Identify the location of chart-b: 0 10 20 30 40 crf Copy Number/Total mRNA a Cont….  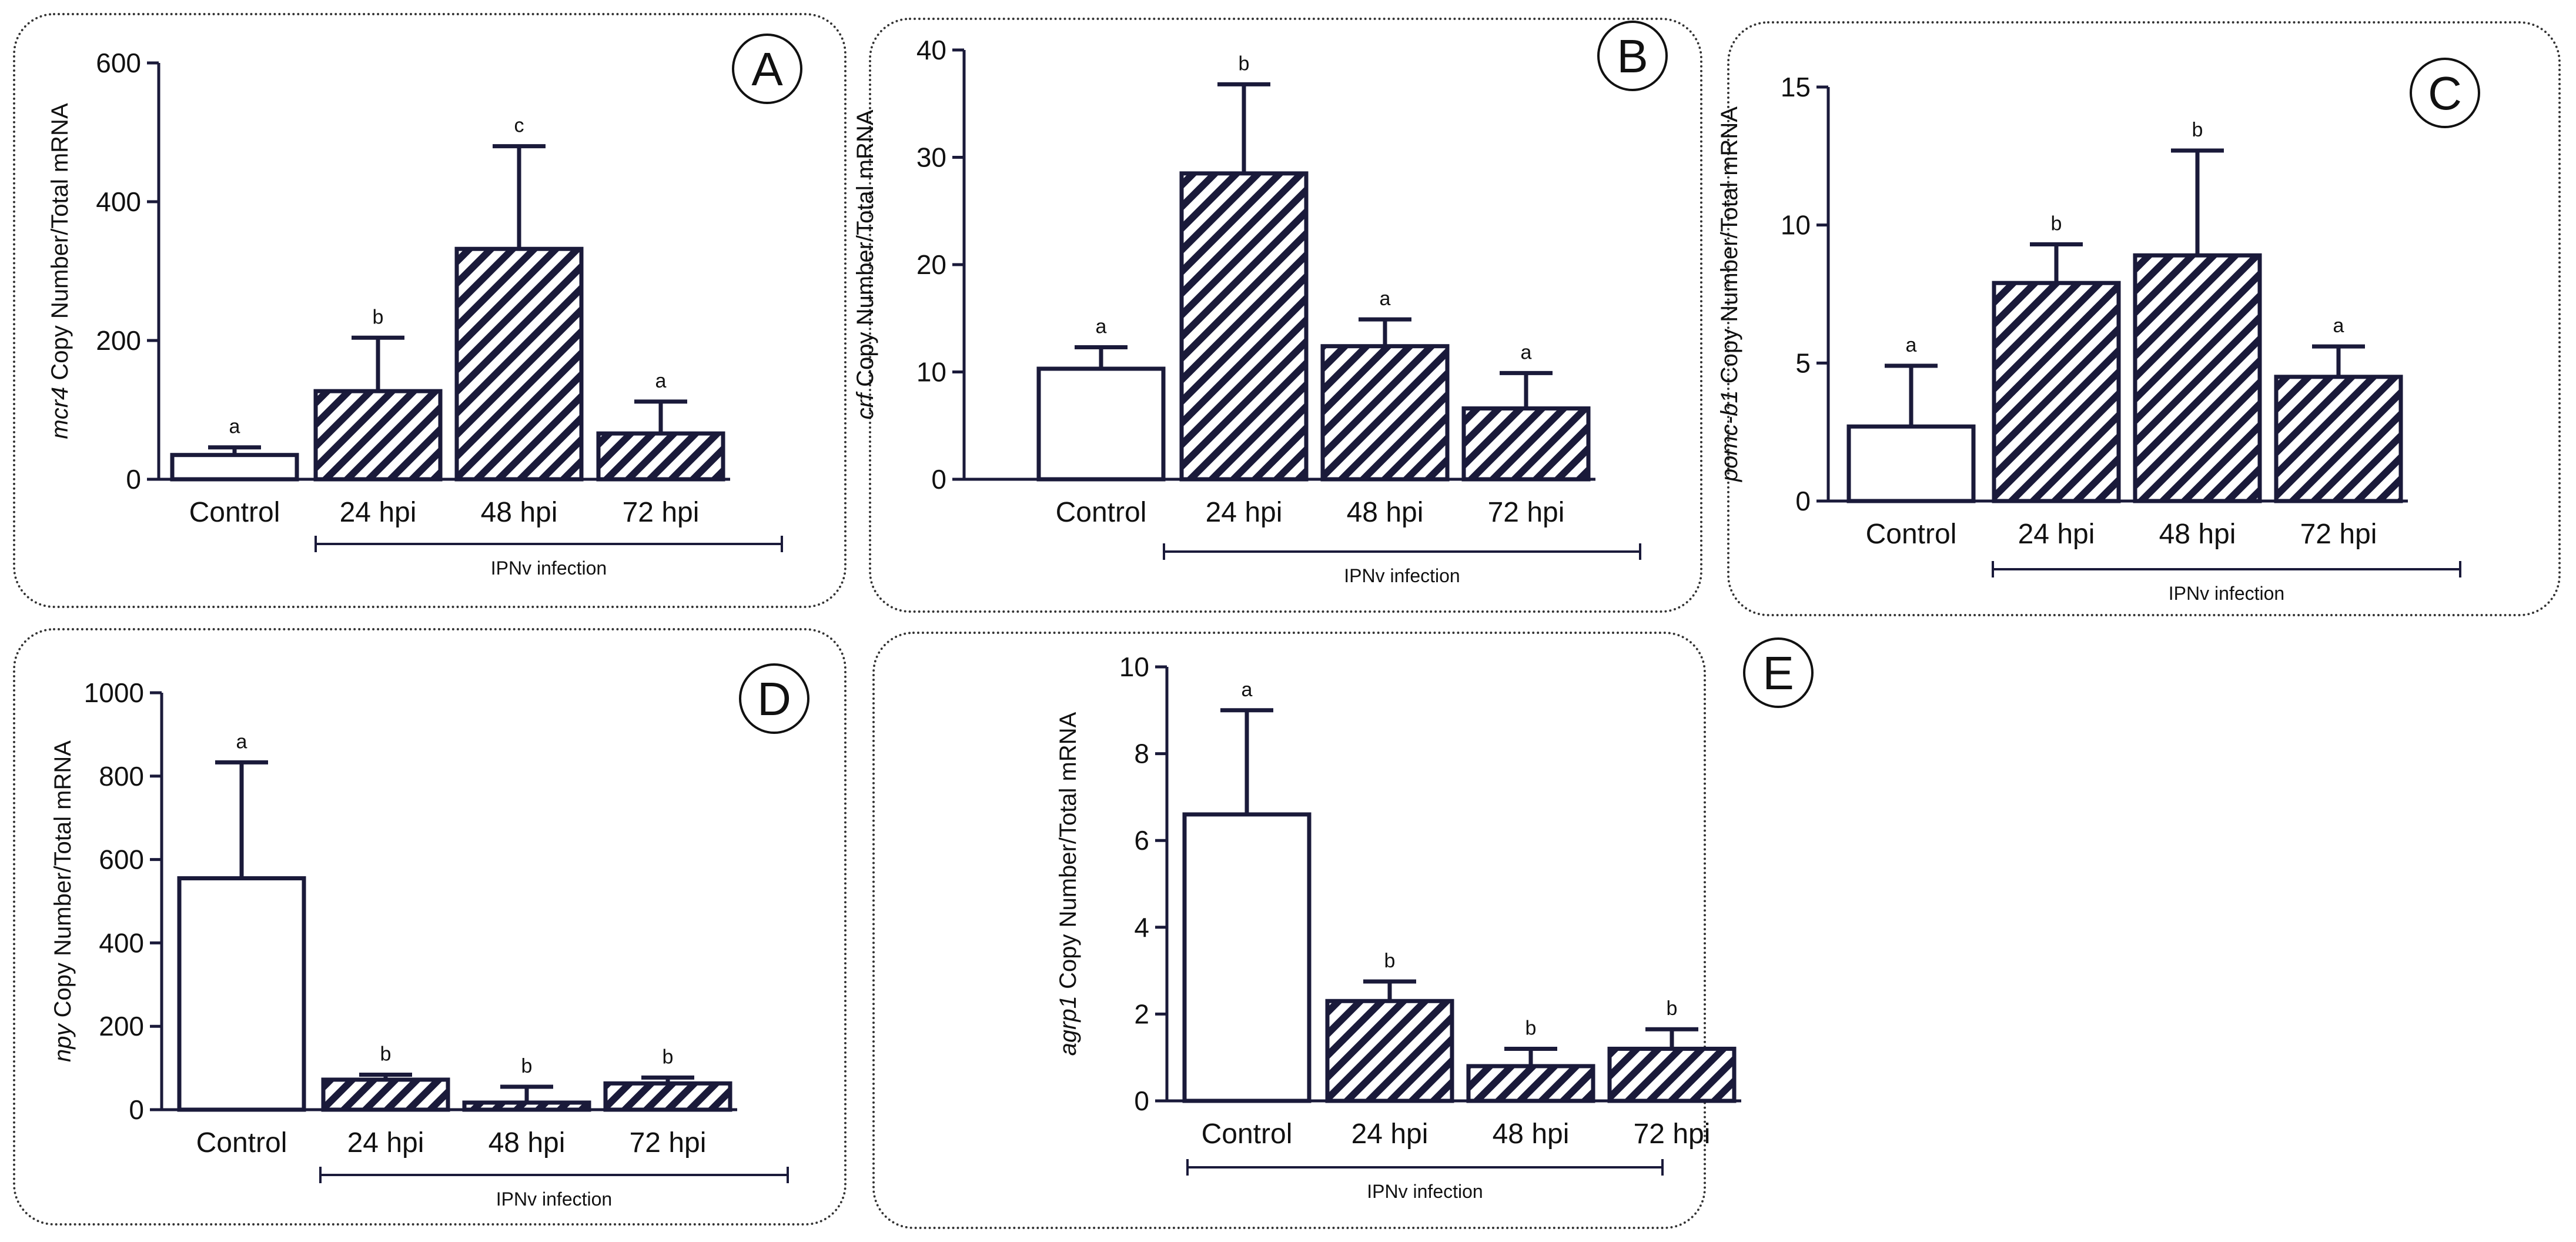
(1260, 303).